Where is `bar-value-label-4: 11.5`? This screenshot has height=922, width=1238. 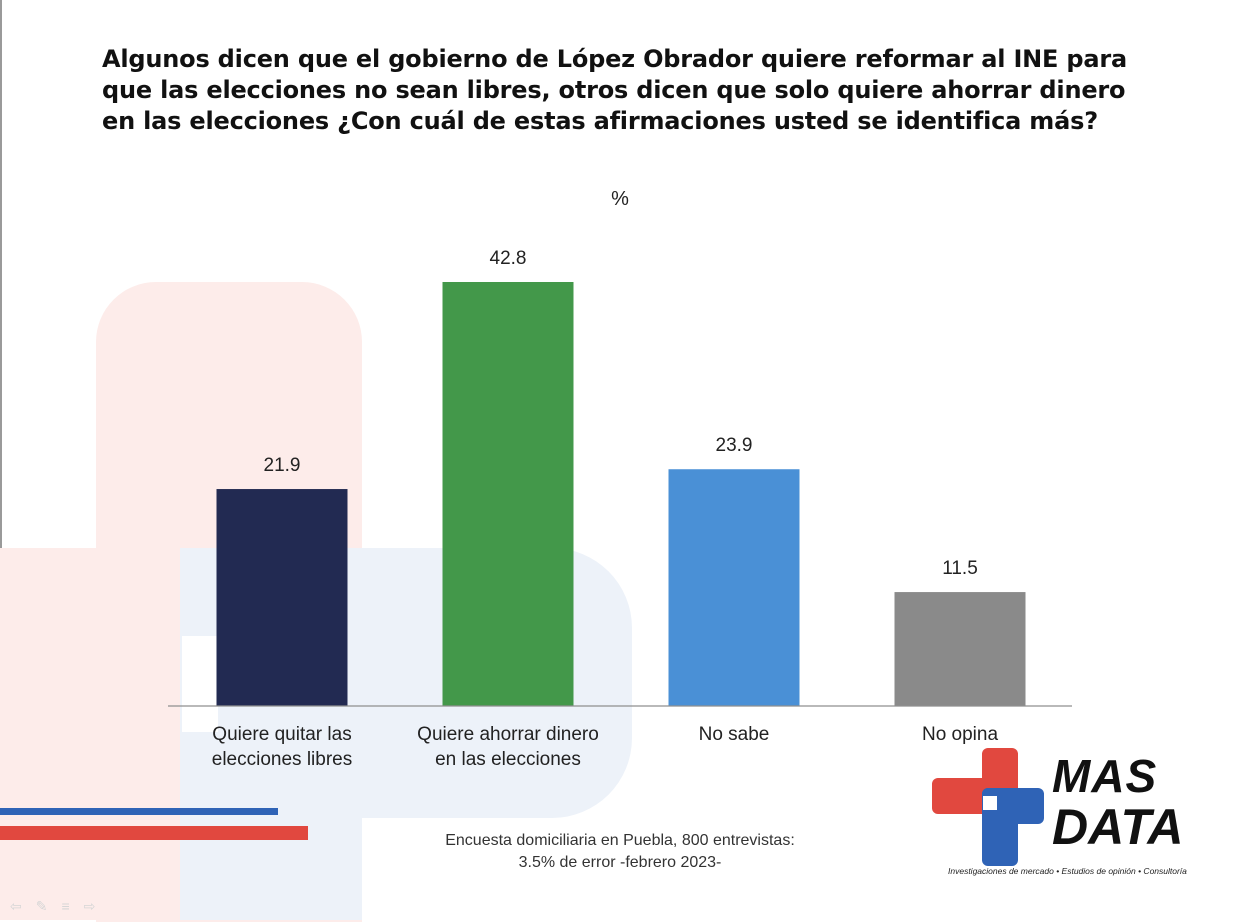
bar-value-label-4: 11.5 is located at coordinates (960, 568).